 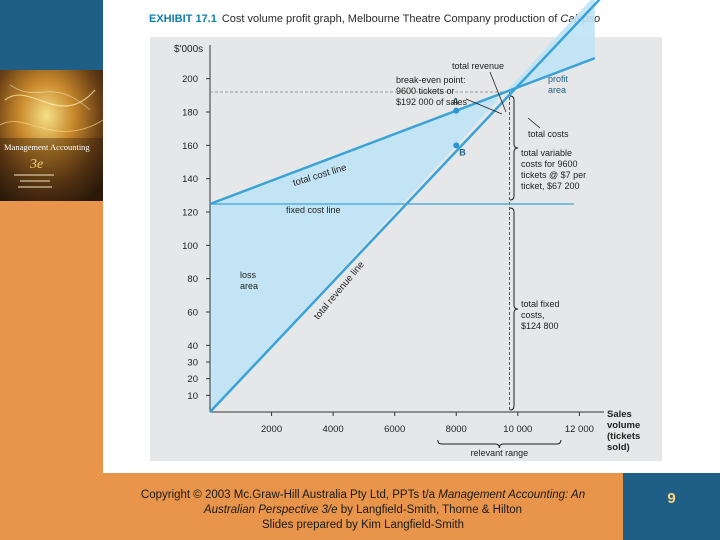 What do you see at coordinates (190, 246) in the screenshot?
I see `y-tick-label: 100` at bounding box center [190, 246].